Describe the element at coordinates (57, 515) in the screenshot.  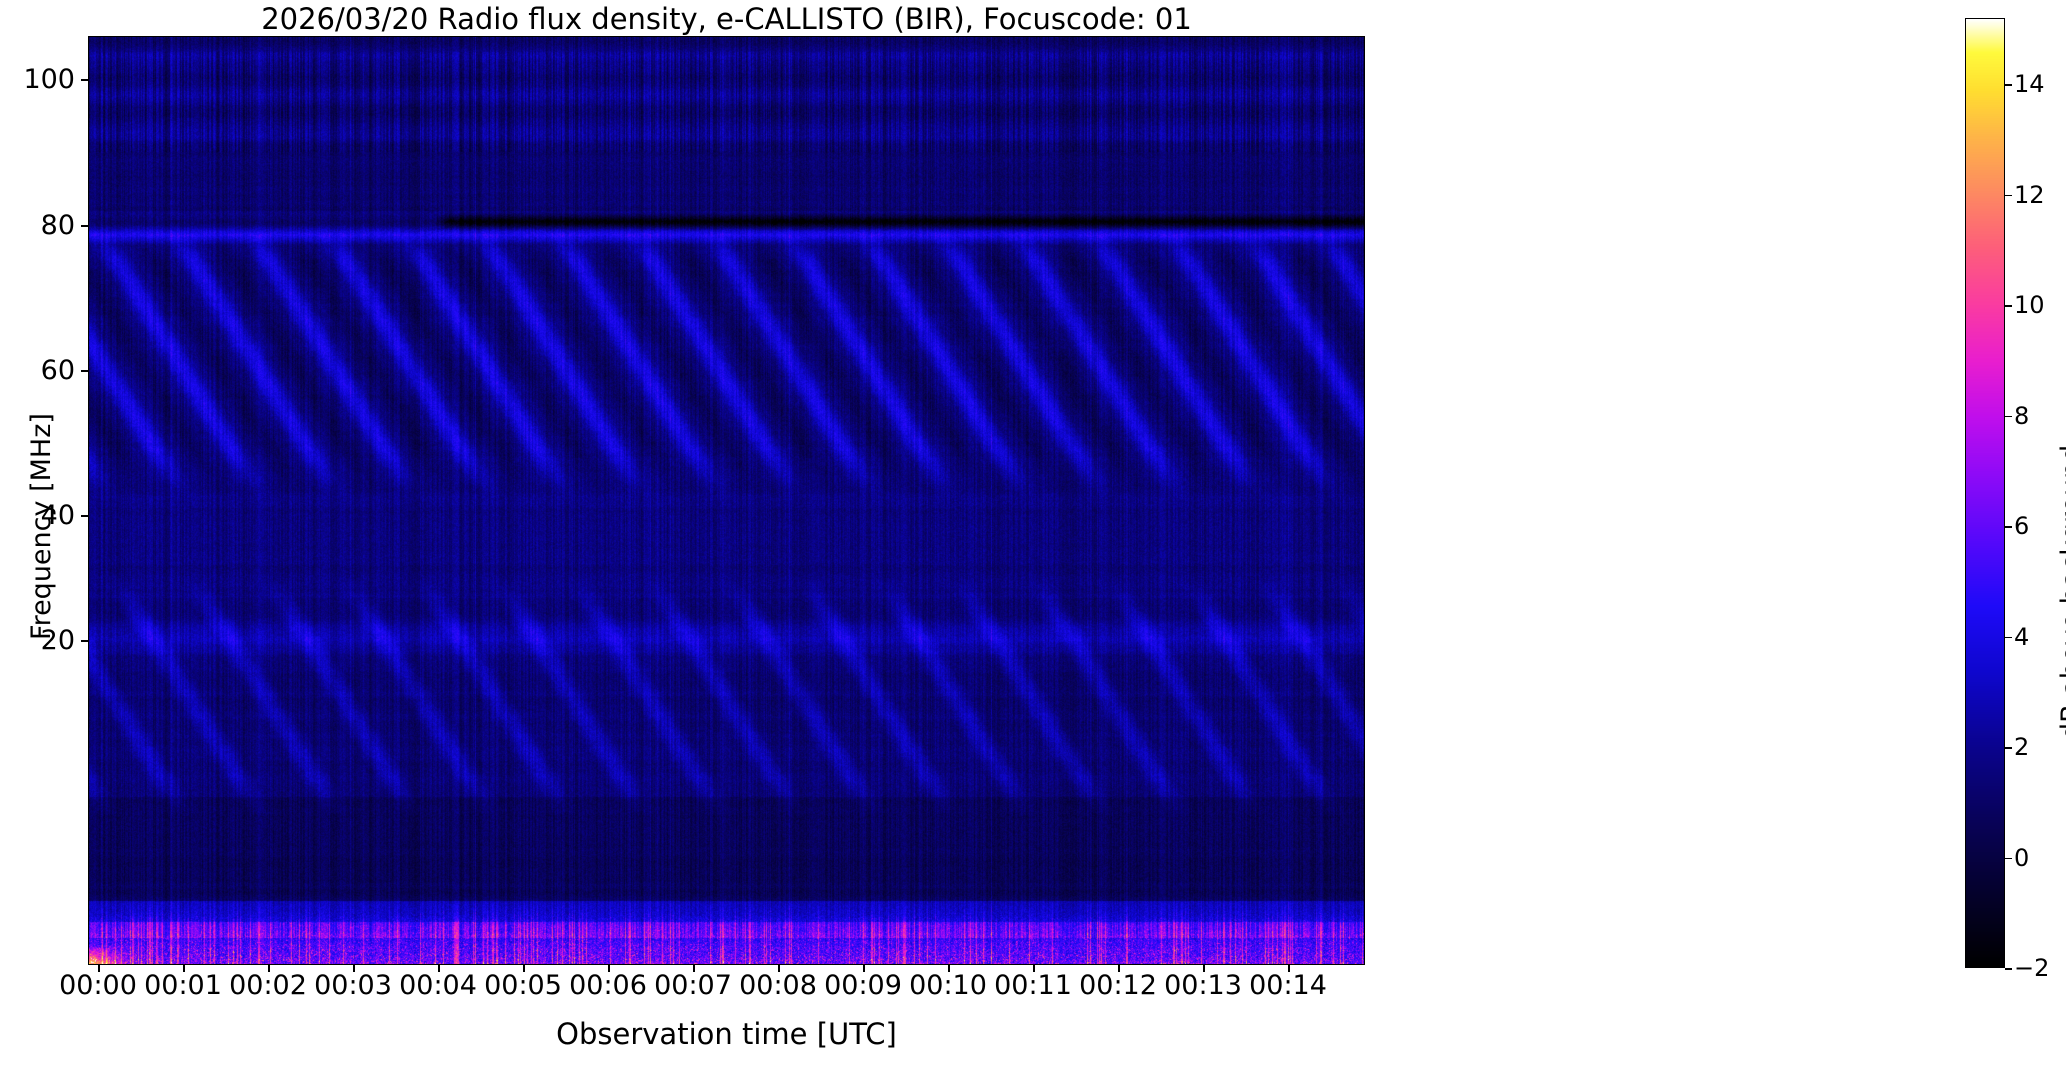
I see `y-tick-label: 40` at that location.